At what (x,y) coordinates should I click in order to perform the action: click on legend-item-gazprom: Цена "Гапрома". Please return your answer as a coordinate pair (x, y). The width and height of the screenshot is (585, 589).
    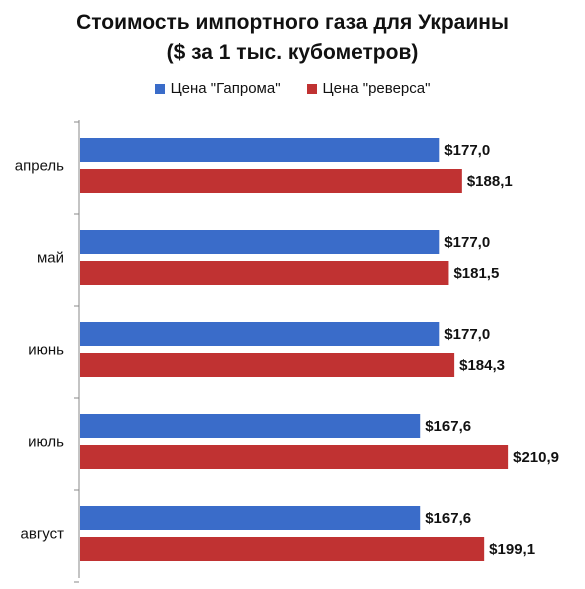
    Looking at the image, I should click on (217, 88).